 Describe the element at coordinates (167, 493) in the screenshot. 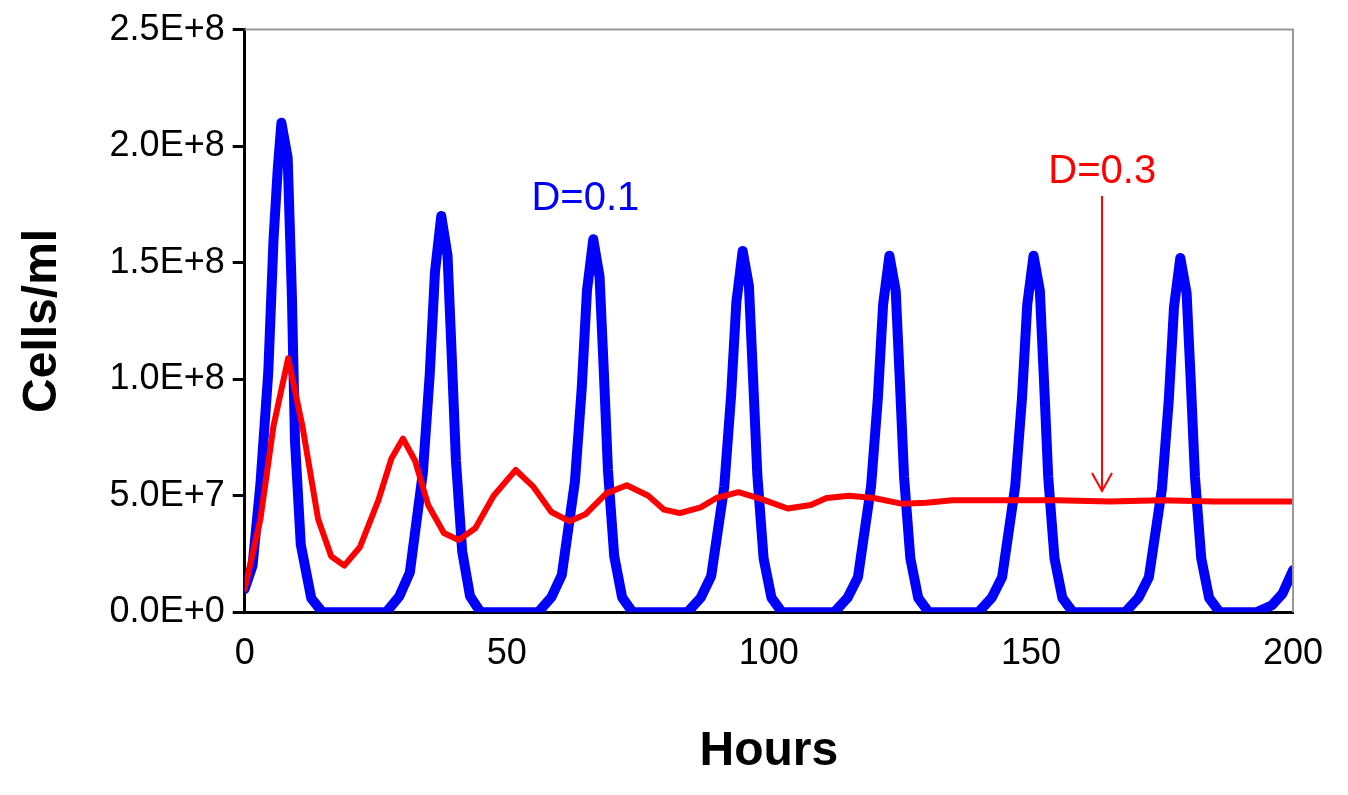

I see `y-tick-label: 5.0E+7` at that location.